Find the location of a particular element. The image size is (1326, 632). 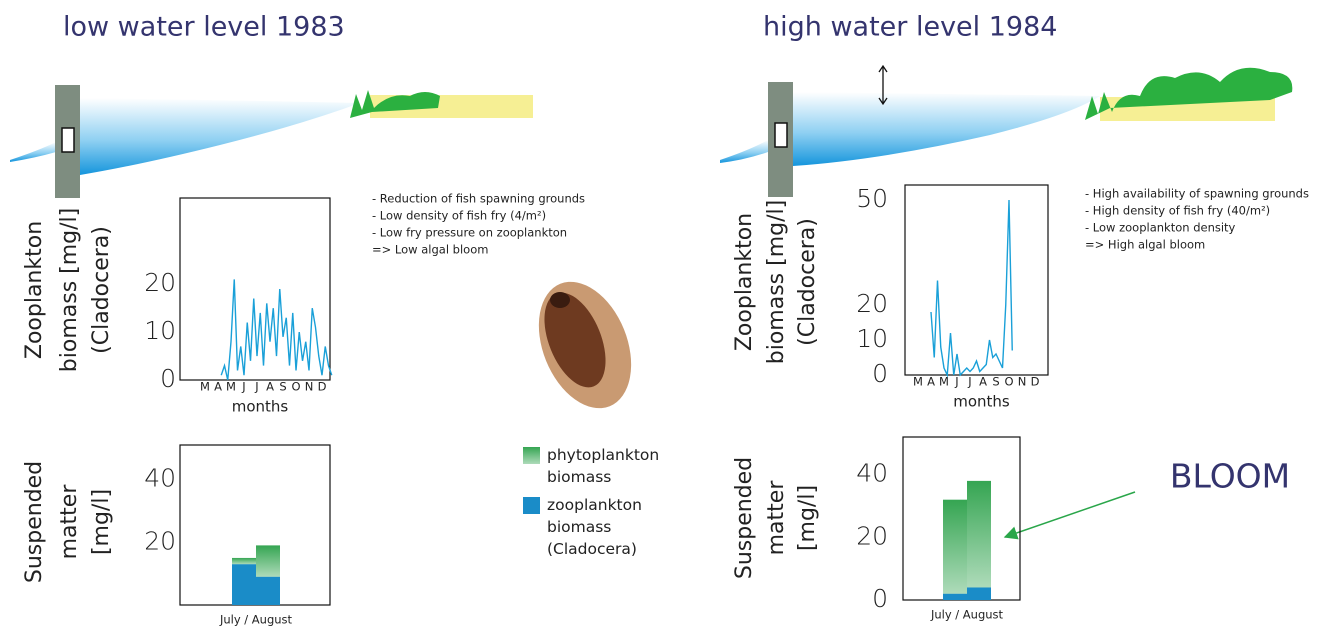

legend-label: phytoplankton biomass is located at coordinates (605, 466).